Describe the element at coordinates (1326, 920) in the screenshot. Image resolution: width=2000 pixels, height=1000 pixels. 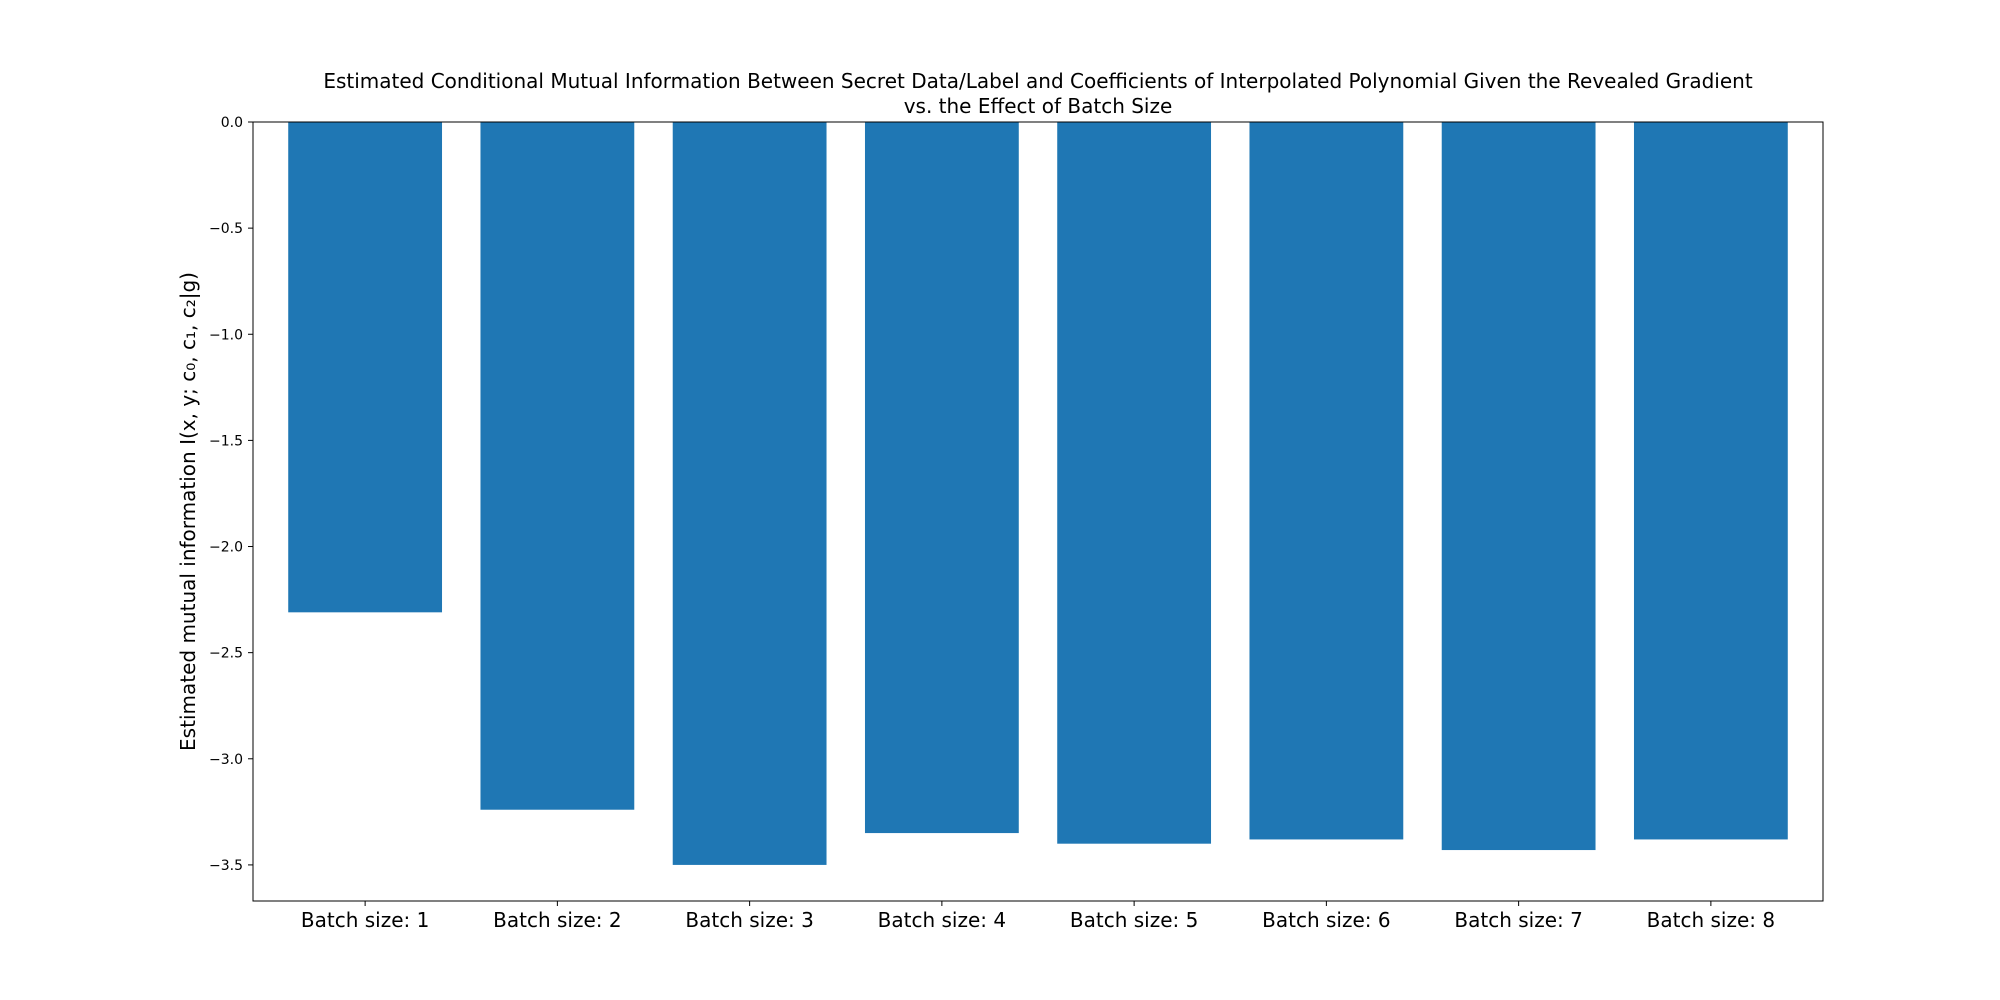
I see `x-tick-label: Batch size: 6` at that location.